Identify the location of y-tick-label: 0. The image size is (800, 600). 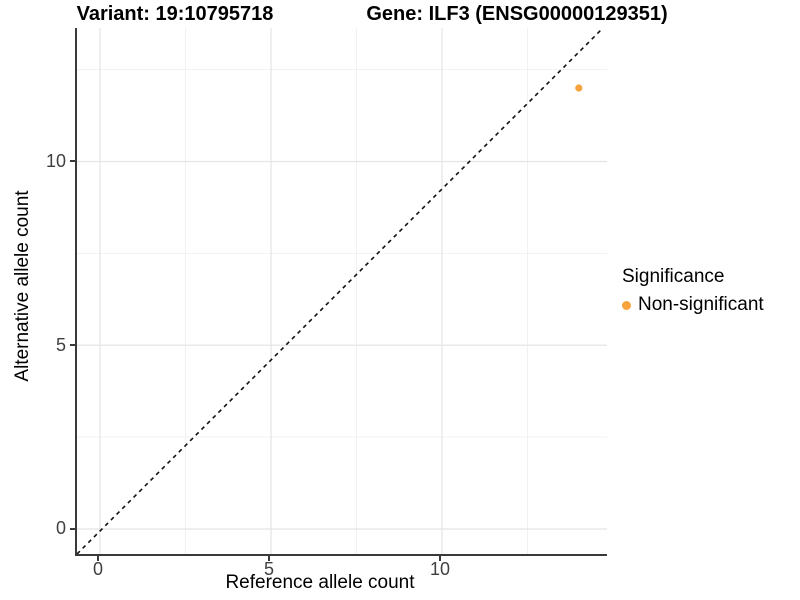
(60, 528).